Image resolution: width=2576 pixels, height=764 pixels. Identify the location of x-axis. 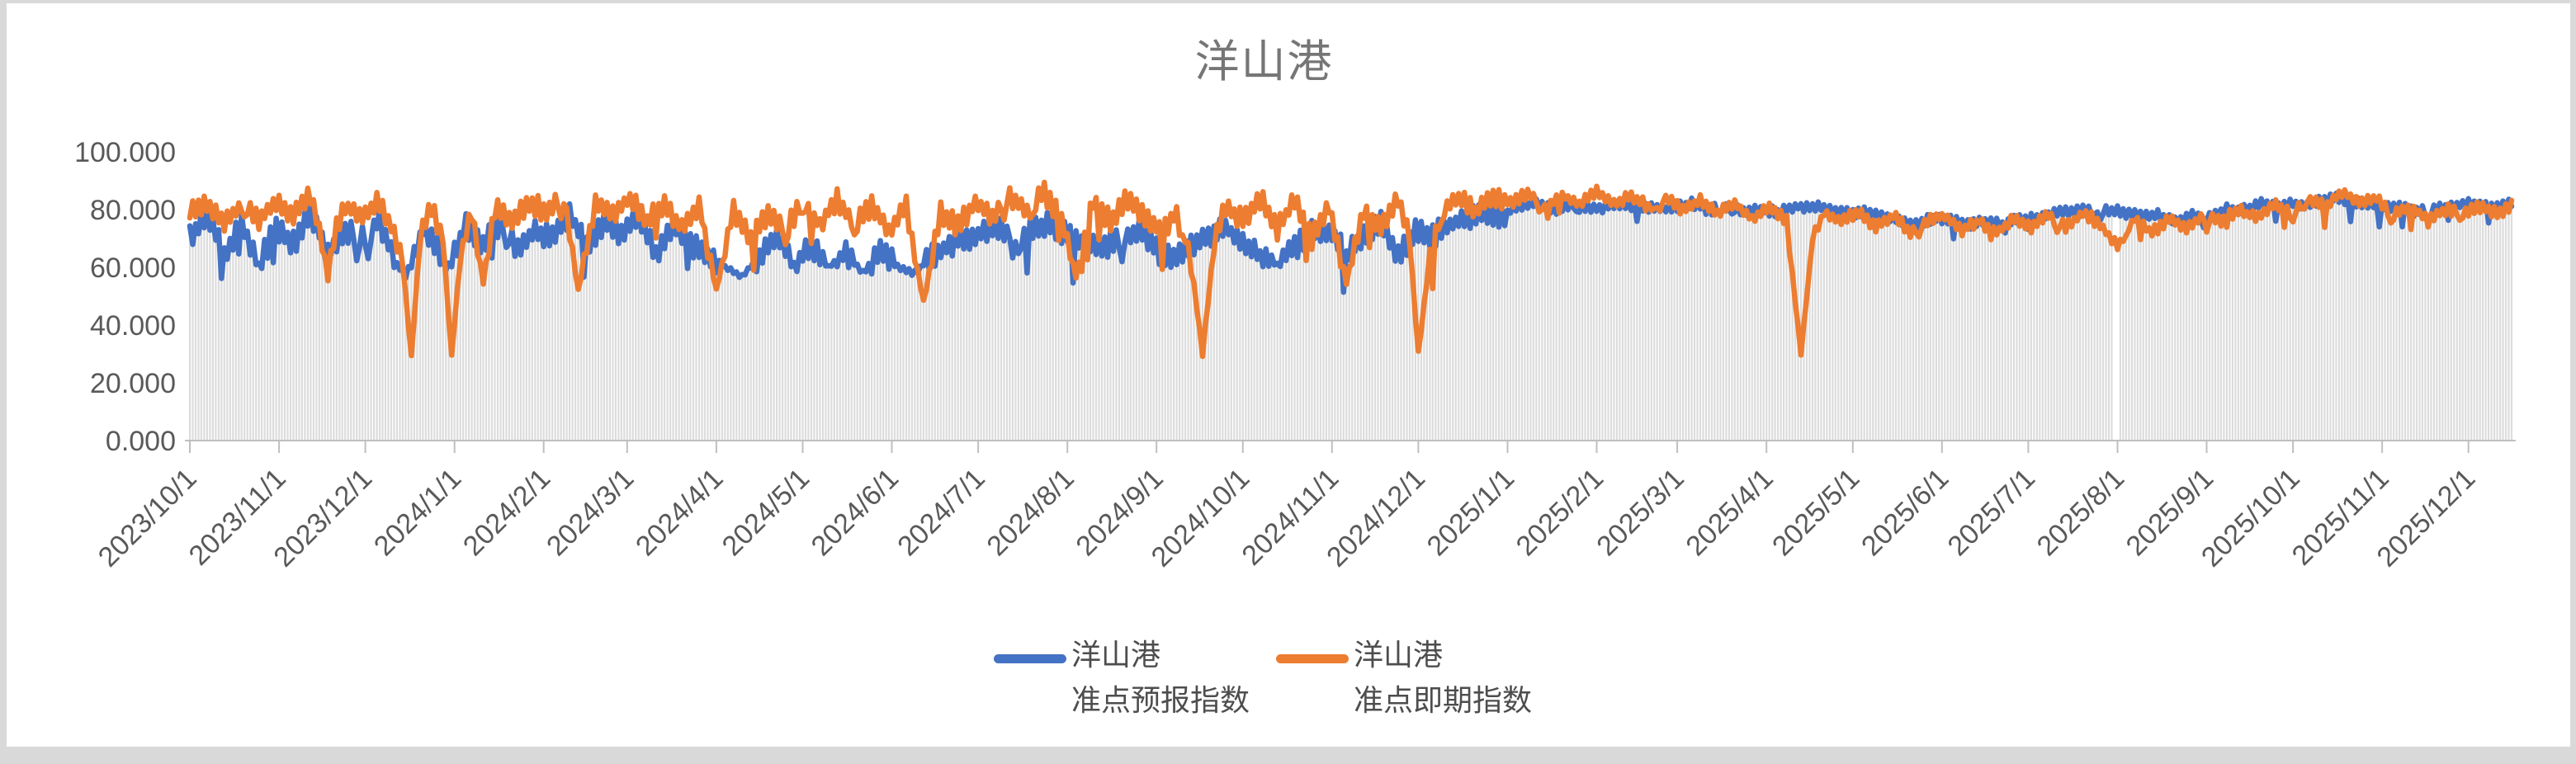
(1350, 446).